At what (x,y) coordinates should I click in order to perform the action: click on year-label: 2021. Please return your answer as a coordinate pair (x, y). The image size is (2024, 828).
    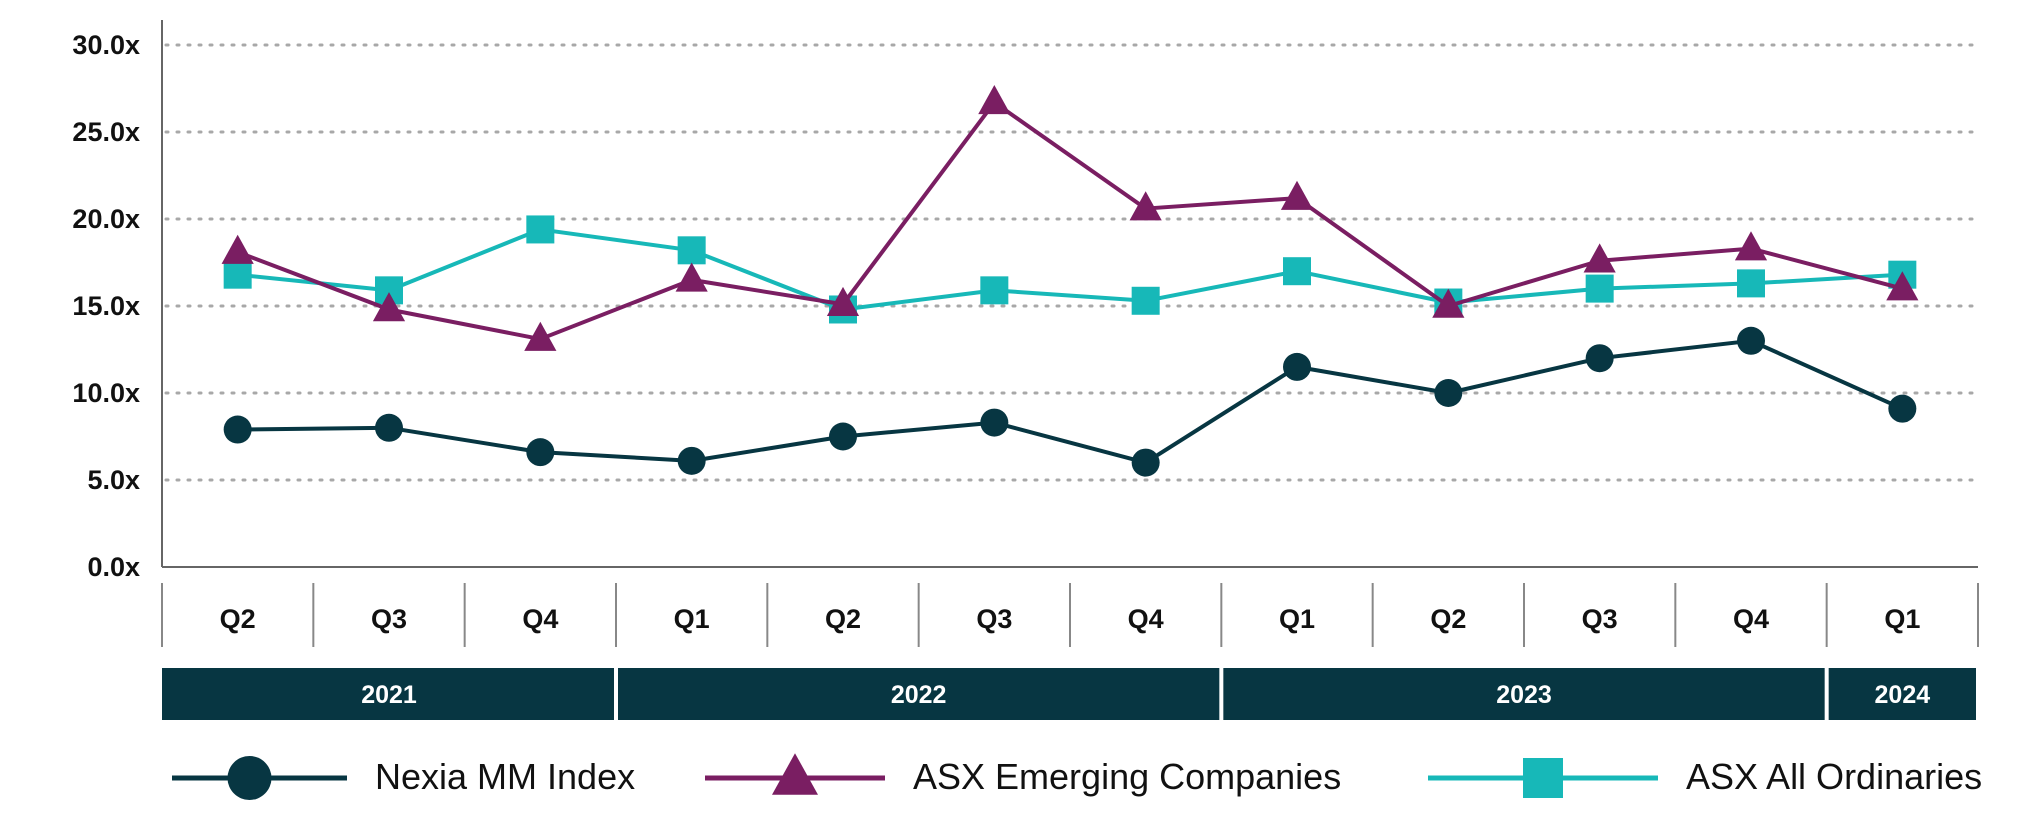
    Looking at the image, I should click on (389, 695).